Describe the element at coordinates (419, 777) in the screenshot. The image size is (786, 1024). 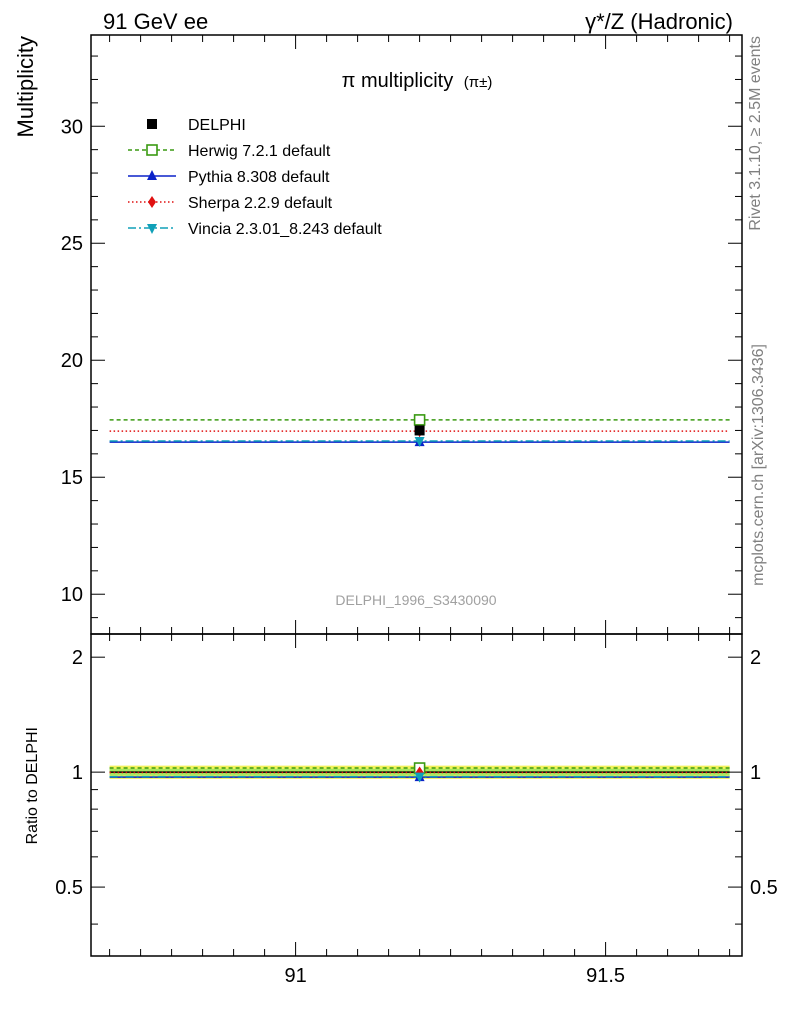
I see `ratio-marker-Vincia 2.3.01_8.243 default` at that location.